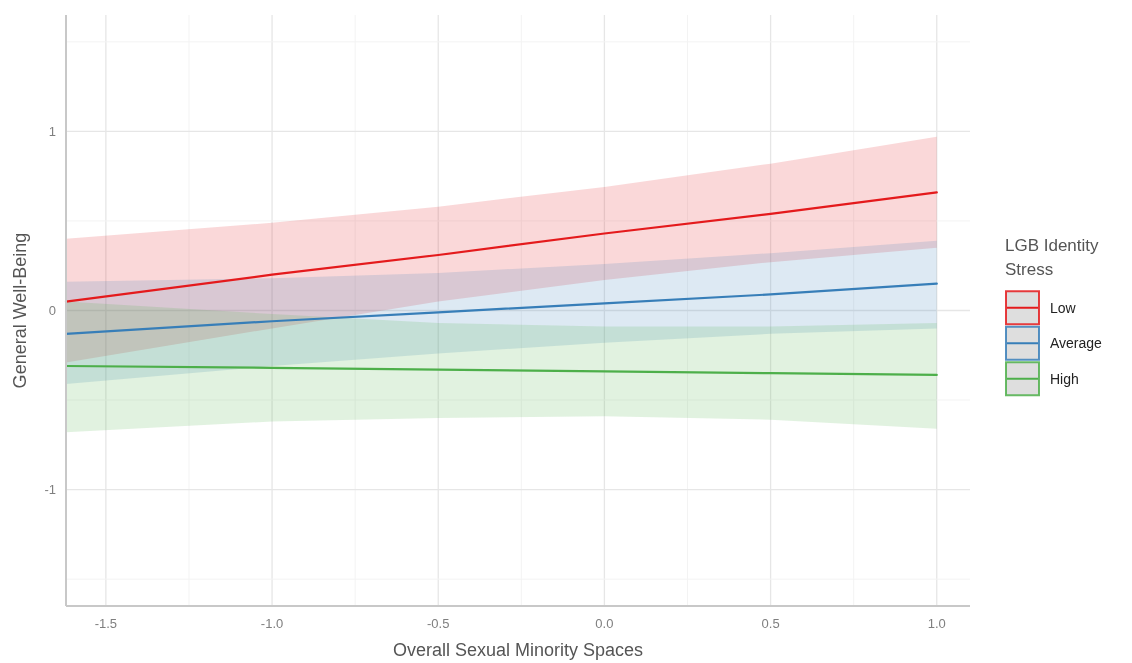 Image resolution: width=1132 pixels, height=663 pixels. I want to click on x-tick-label: 1.0, so click(936, 623).